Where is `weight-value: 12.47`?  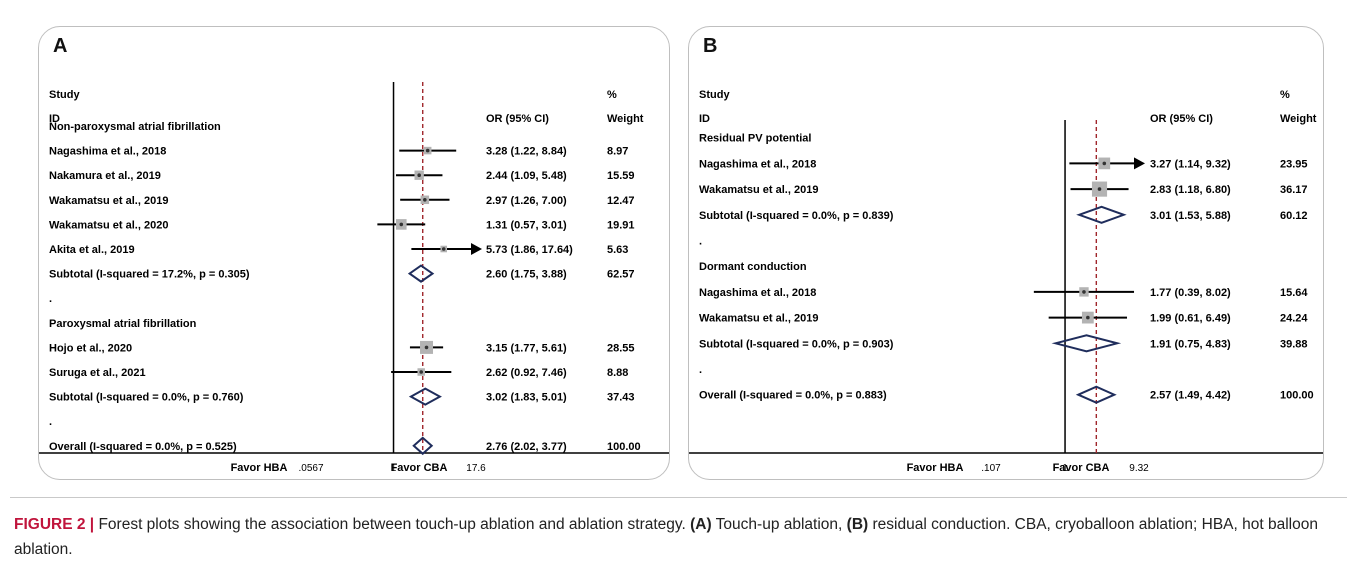
weight-value: 12.47 is located at coordinates (621, 201).